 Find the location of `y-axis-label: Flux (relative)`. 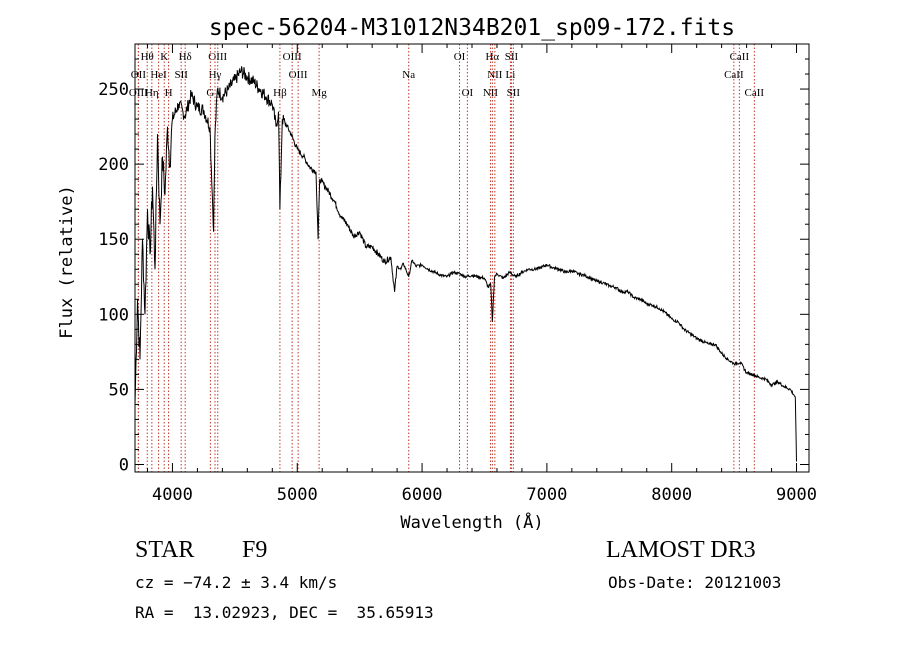

y-axis-label: Flux (relative) is located at coordinates (67, 262).